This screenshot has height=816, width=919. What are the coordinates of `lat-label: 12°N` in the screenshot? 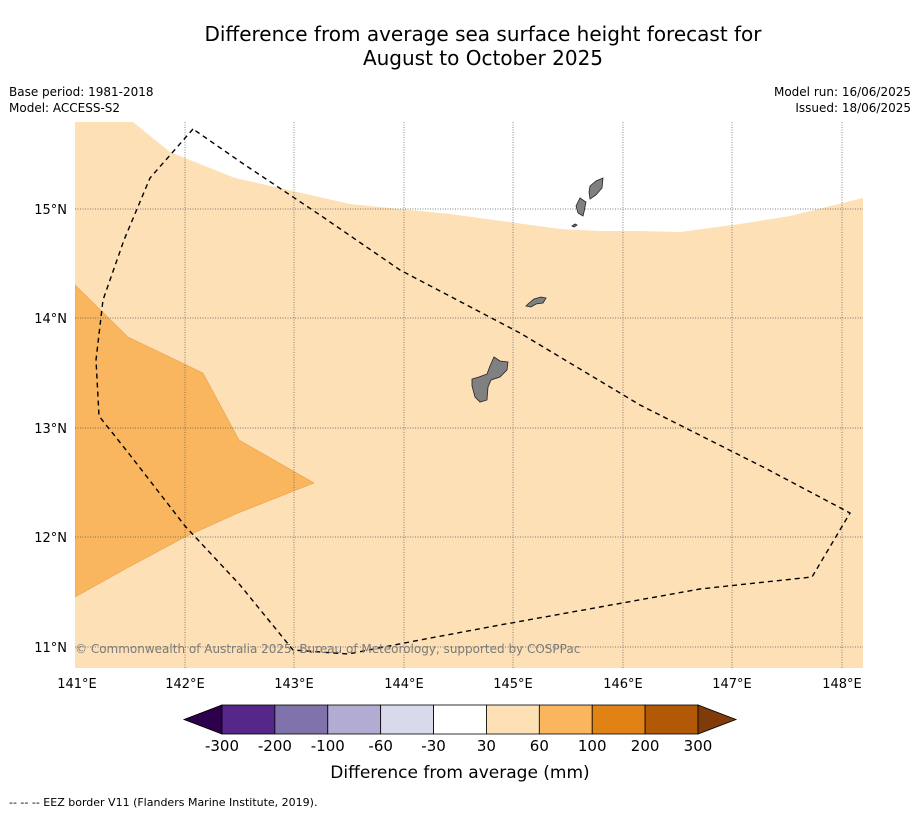 It's located at (50, 538).